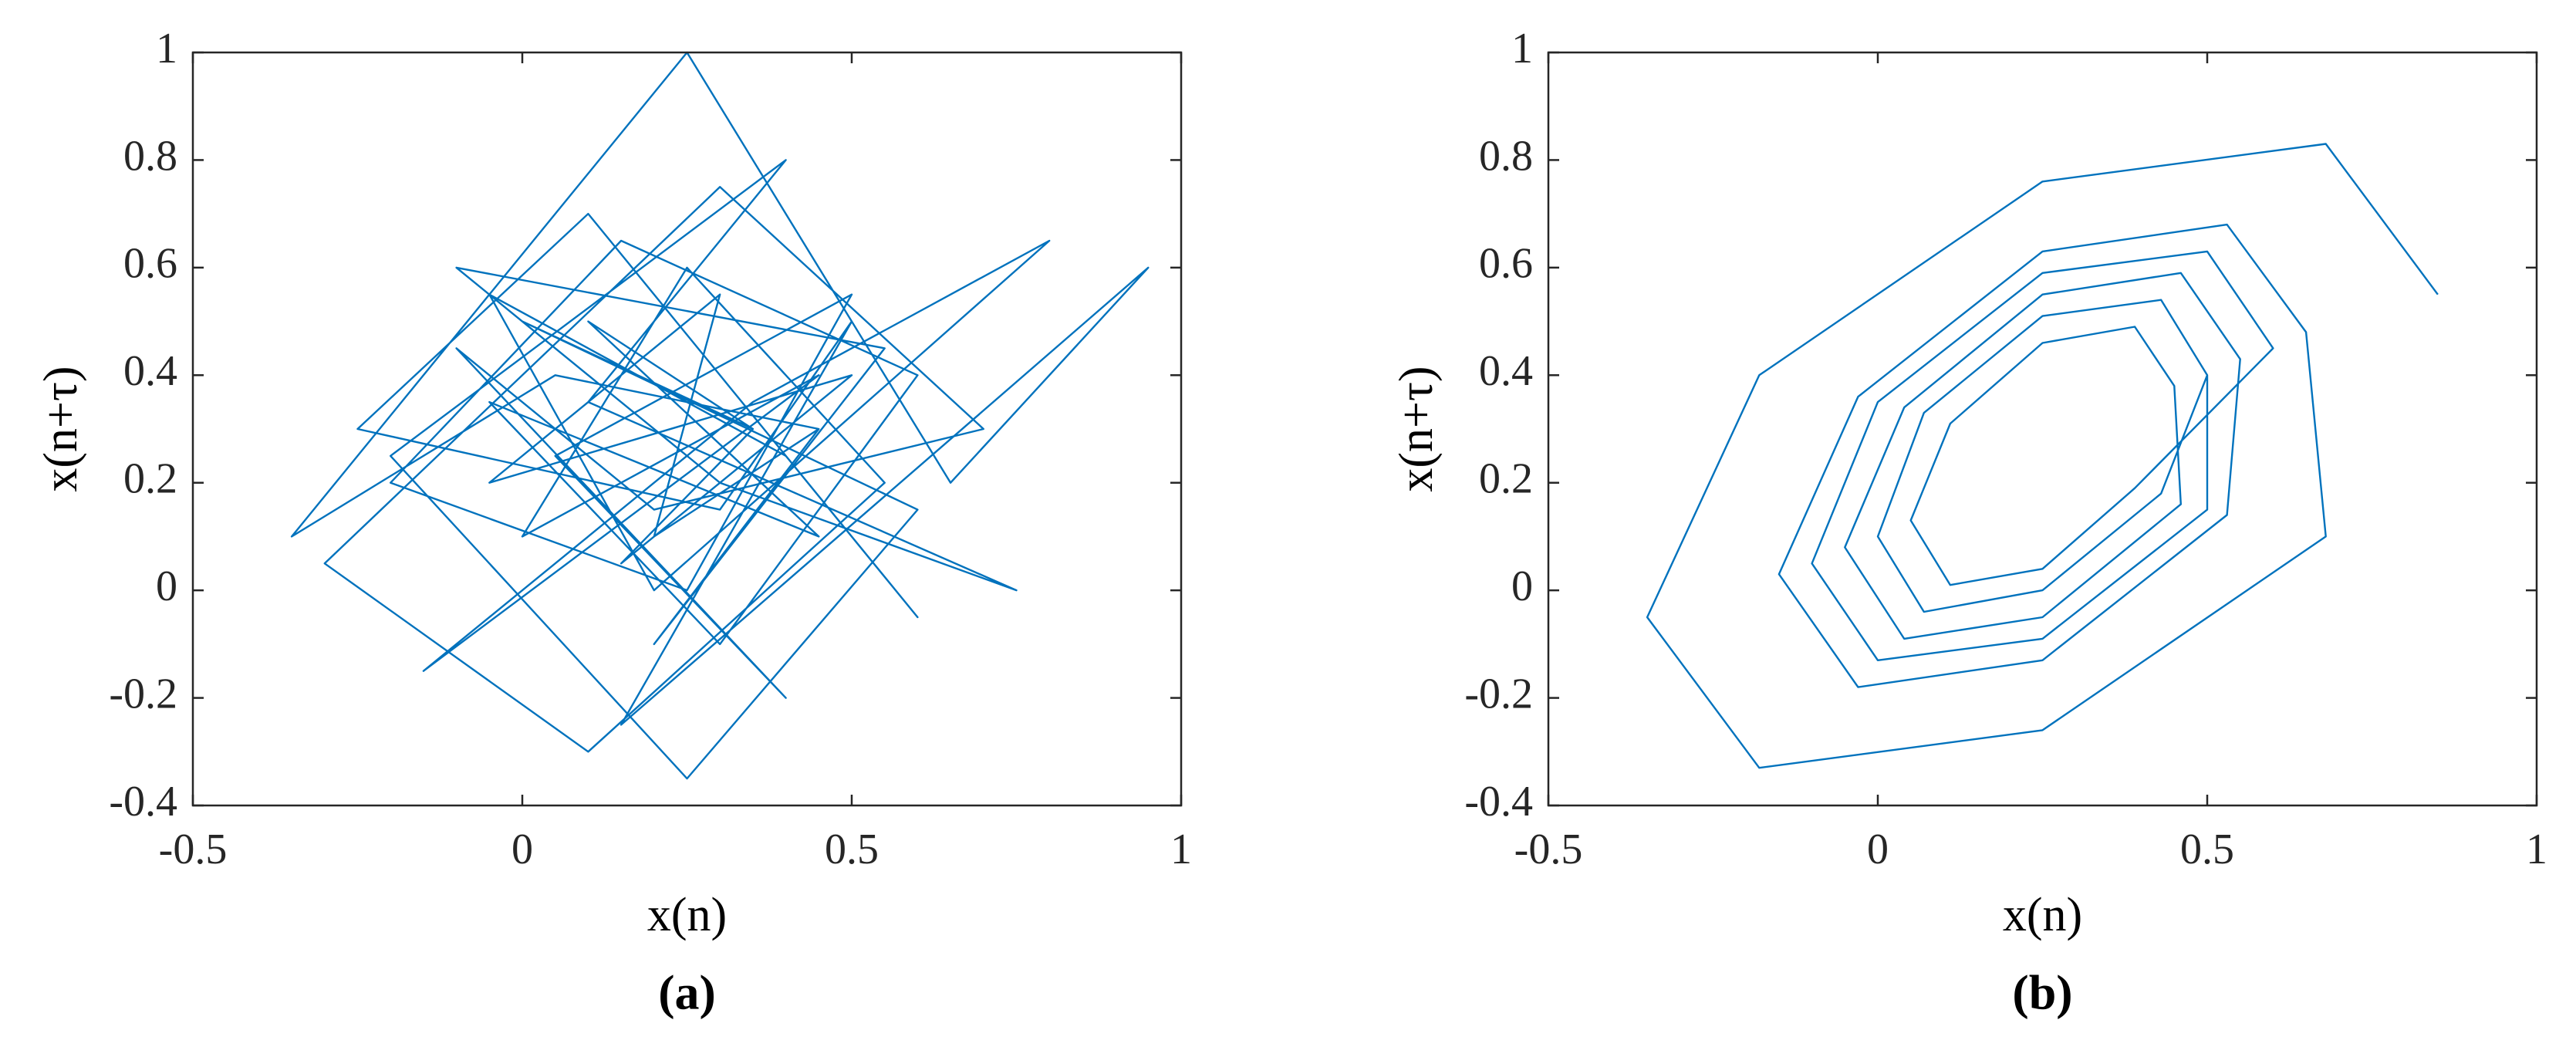 The image size is (2576, 1057). What do you see at coordinates (687, 992) in the screenshot?
I see `panel-label: (a)` at bounding box center [687, 992].